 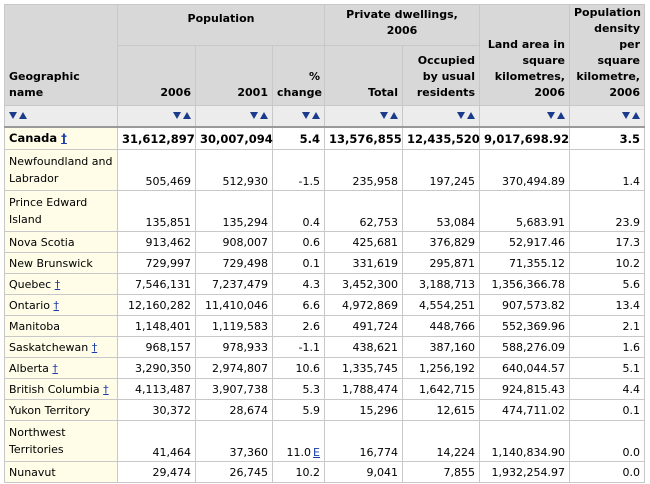 What do you see at coordinates (163, 284) in the screenshot?
I see `value-pop2006: 7,546,131` at bounding box center [163, 284].